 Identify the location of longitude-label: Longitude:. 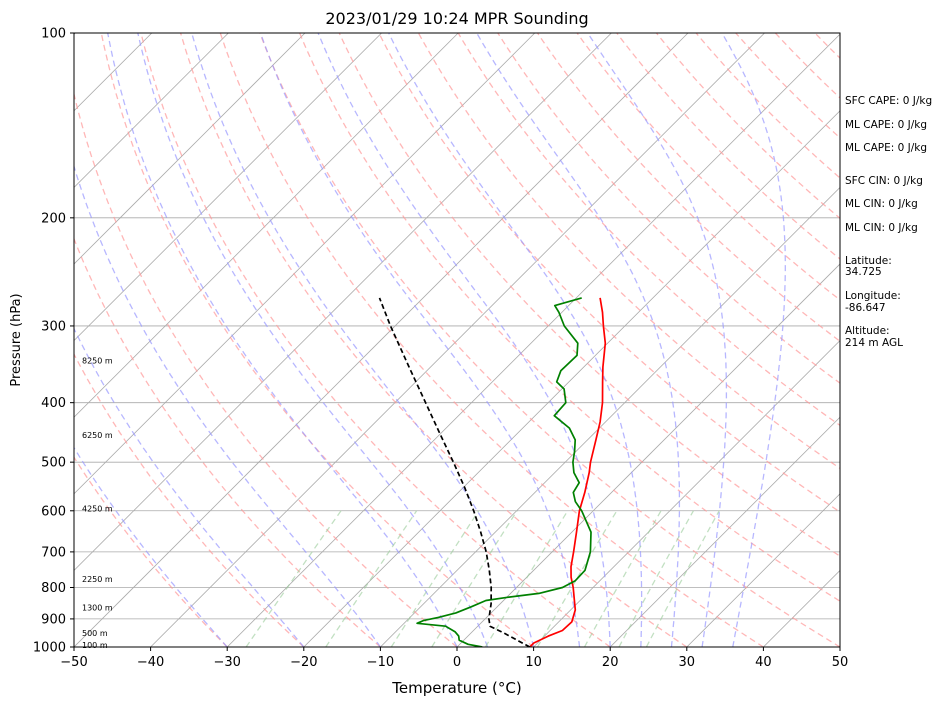
(873, 296).